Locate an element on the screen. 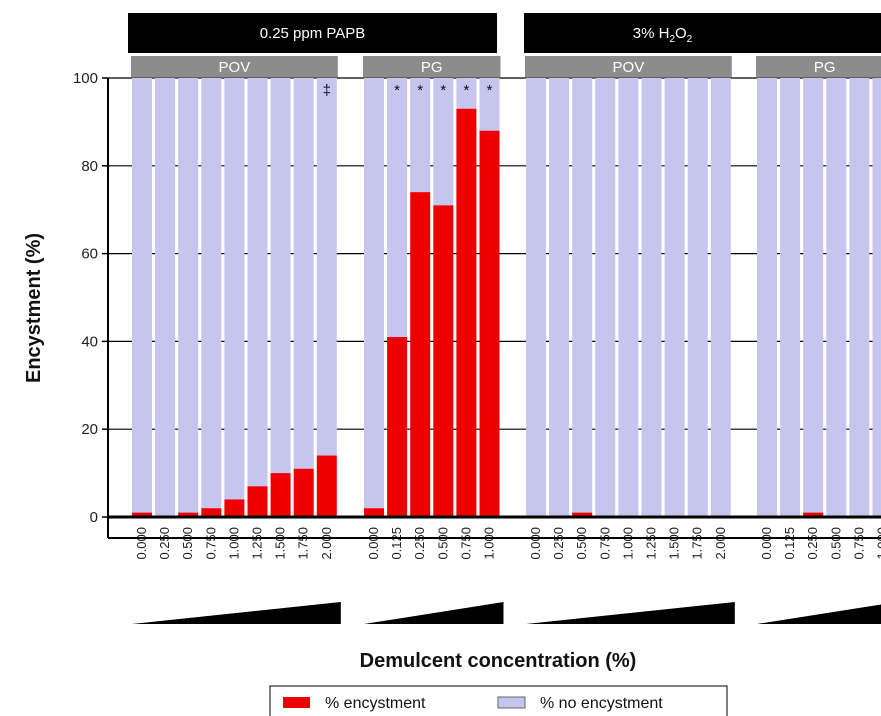  treatment-title: 0.25 ppm PAPB is located at coordinates (313, 33).